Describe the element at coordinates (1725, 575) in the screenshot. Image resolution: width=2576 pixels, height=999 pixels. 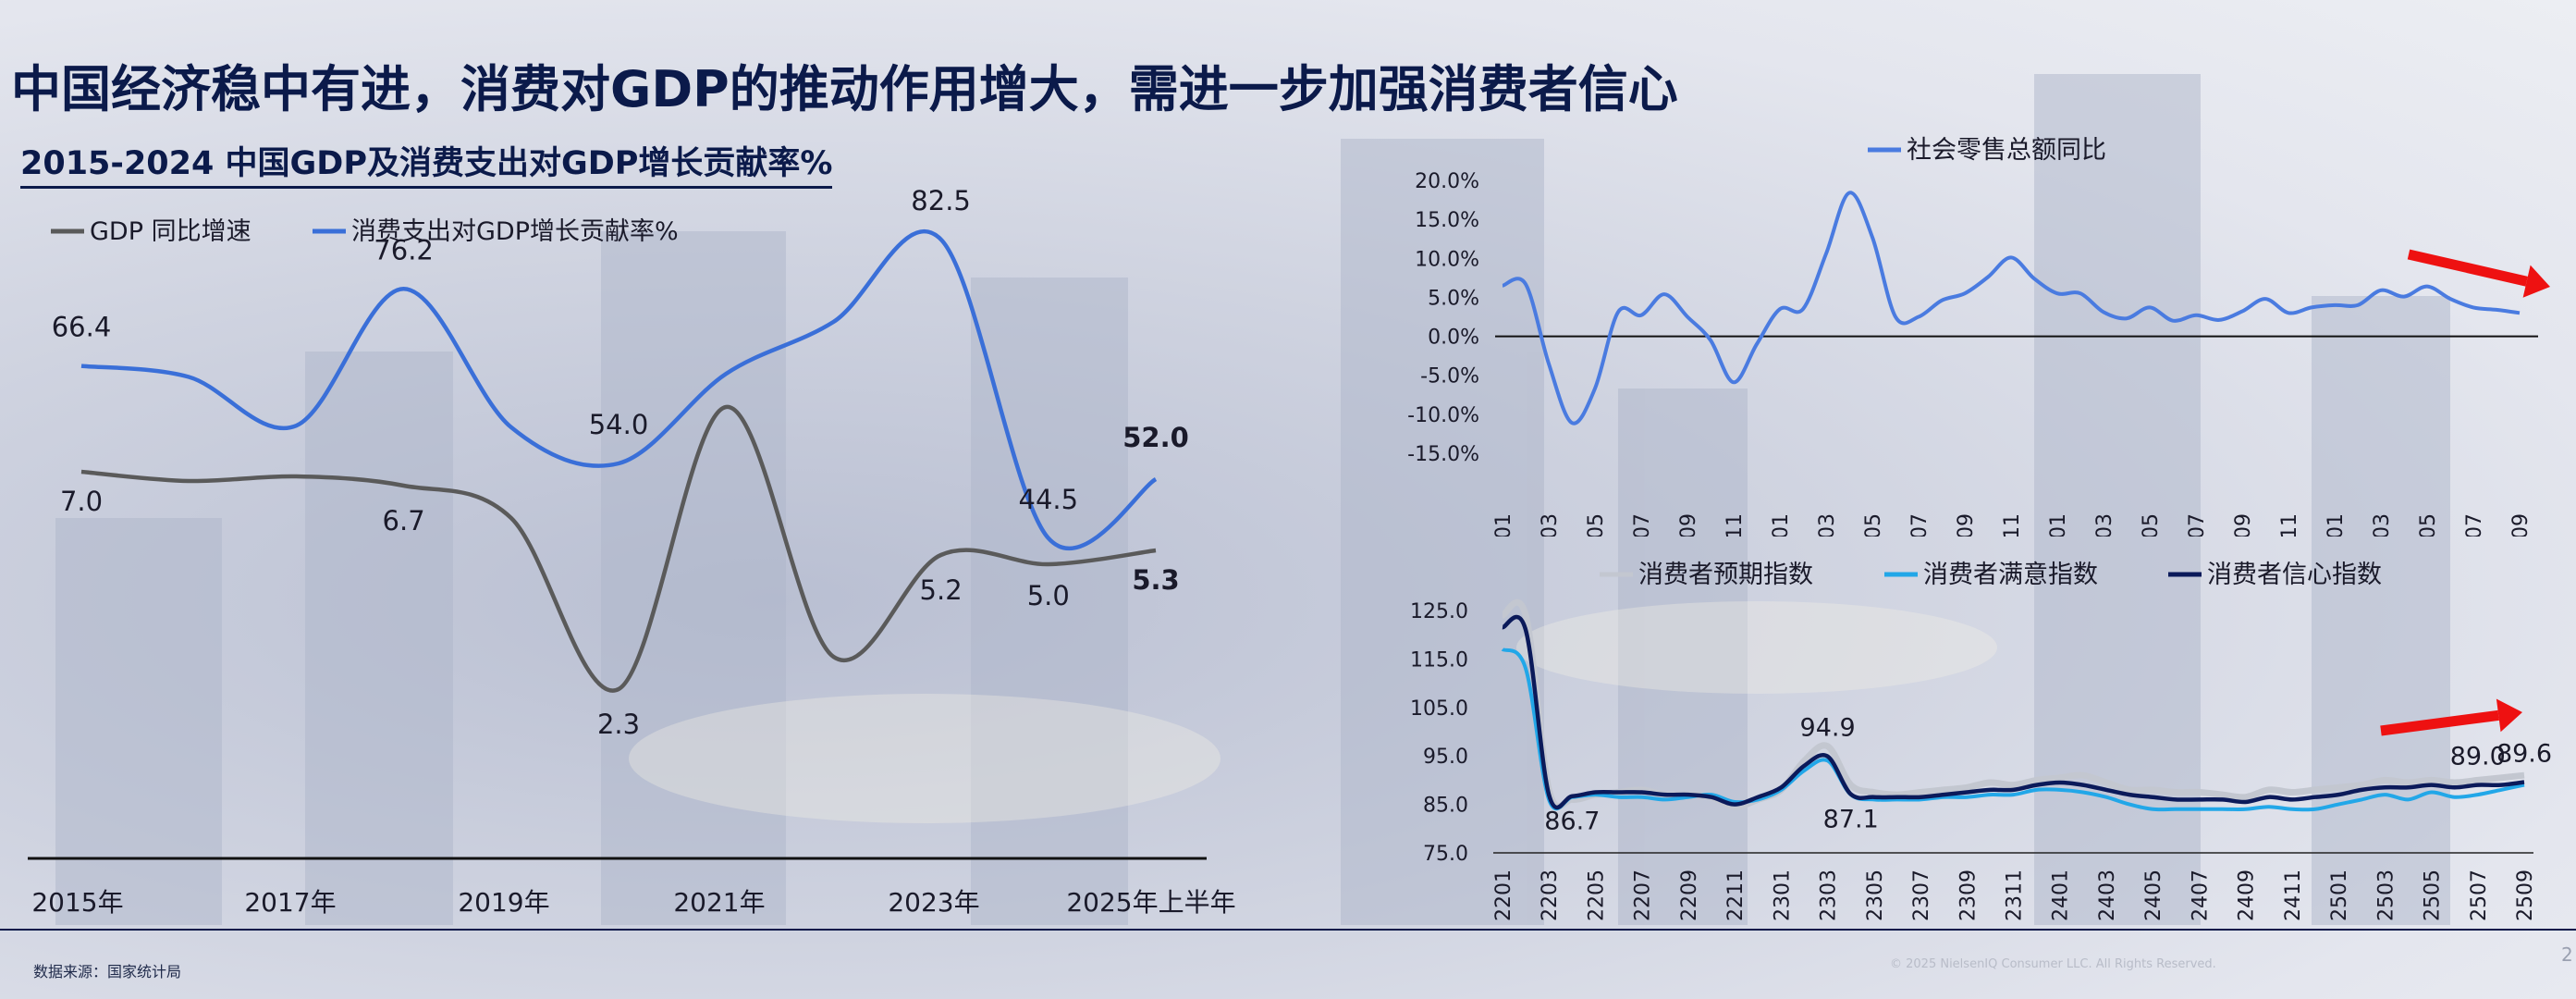
I see `legend-index-1-label: 消费者预期指数` at that location.